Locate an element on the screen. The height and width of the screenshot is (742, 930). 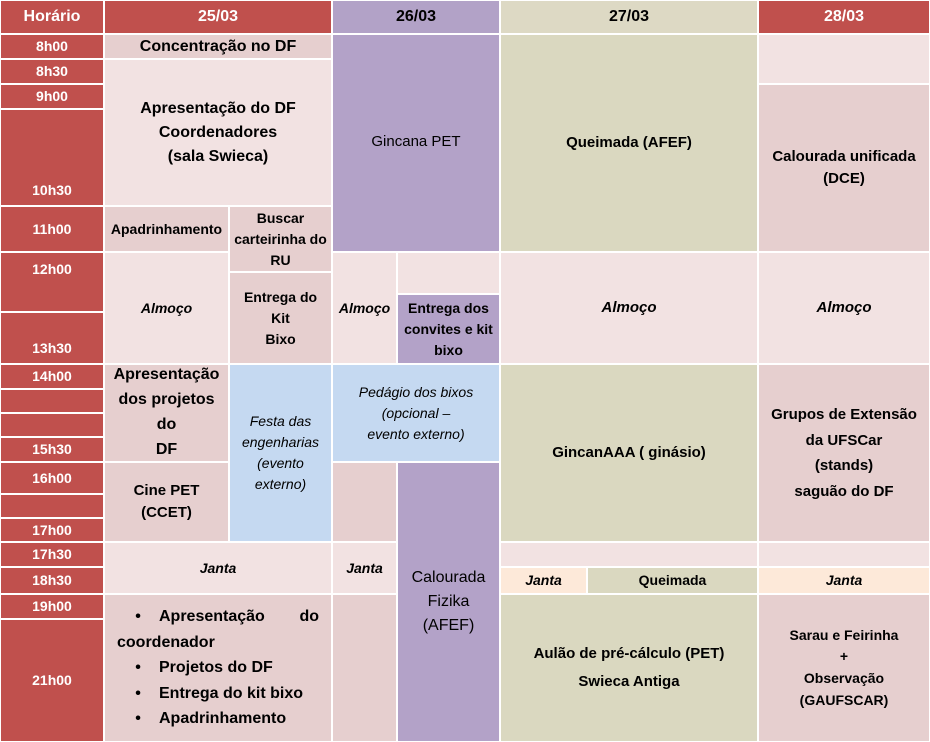
festa-line-2: engenharias is located at coordinates (280, 442).